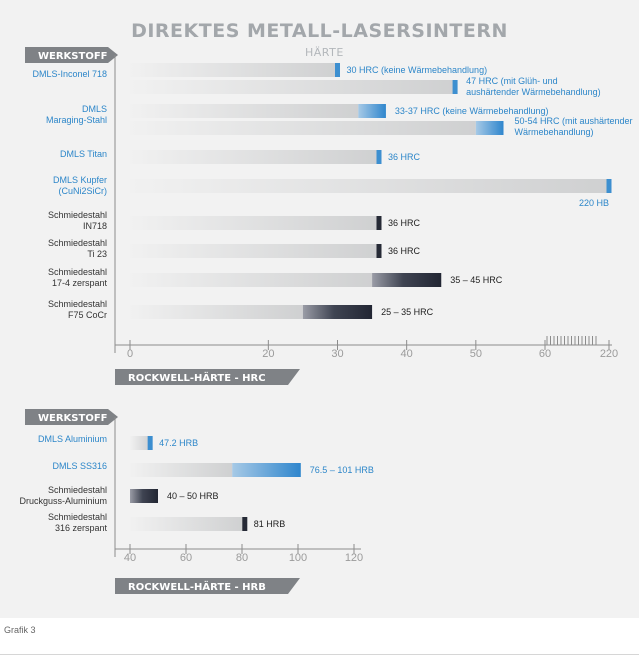  Describe the element at coordinates (512, 81) in the screenshot. I see `data-label: 47 HRC (mit Glüh- und` at that location.